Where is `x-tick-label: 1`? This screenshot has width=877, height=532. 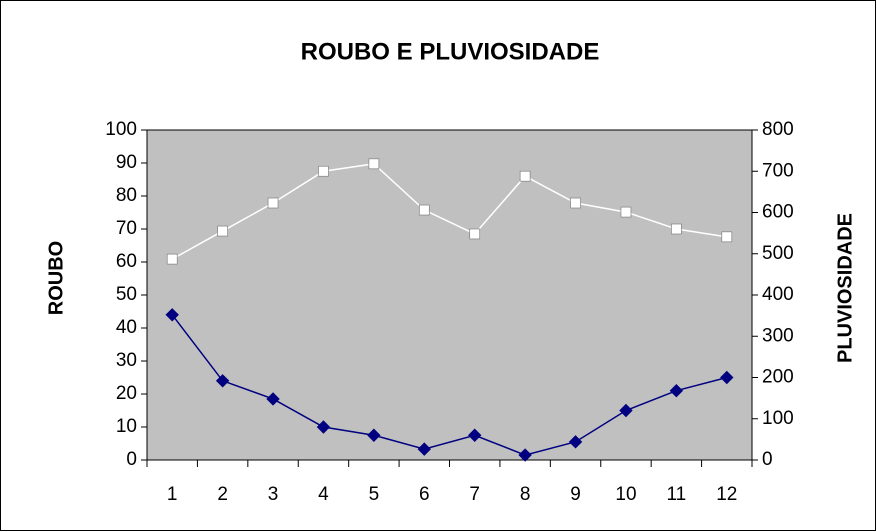
x-tick-label: 1 is located at coordinates (172, 494).